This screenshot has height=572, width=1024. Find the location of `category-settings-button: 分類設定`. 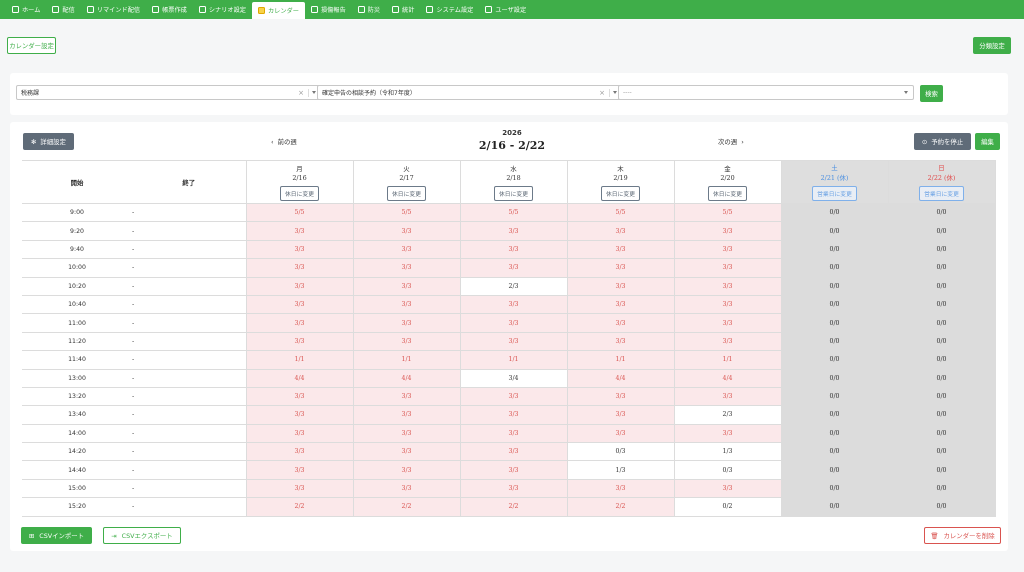

category-settings-button: 分類設定 is located at coordinates (992, 45).